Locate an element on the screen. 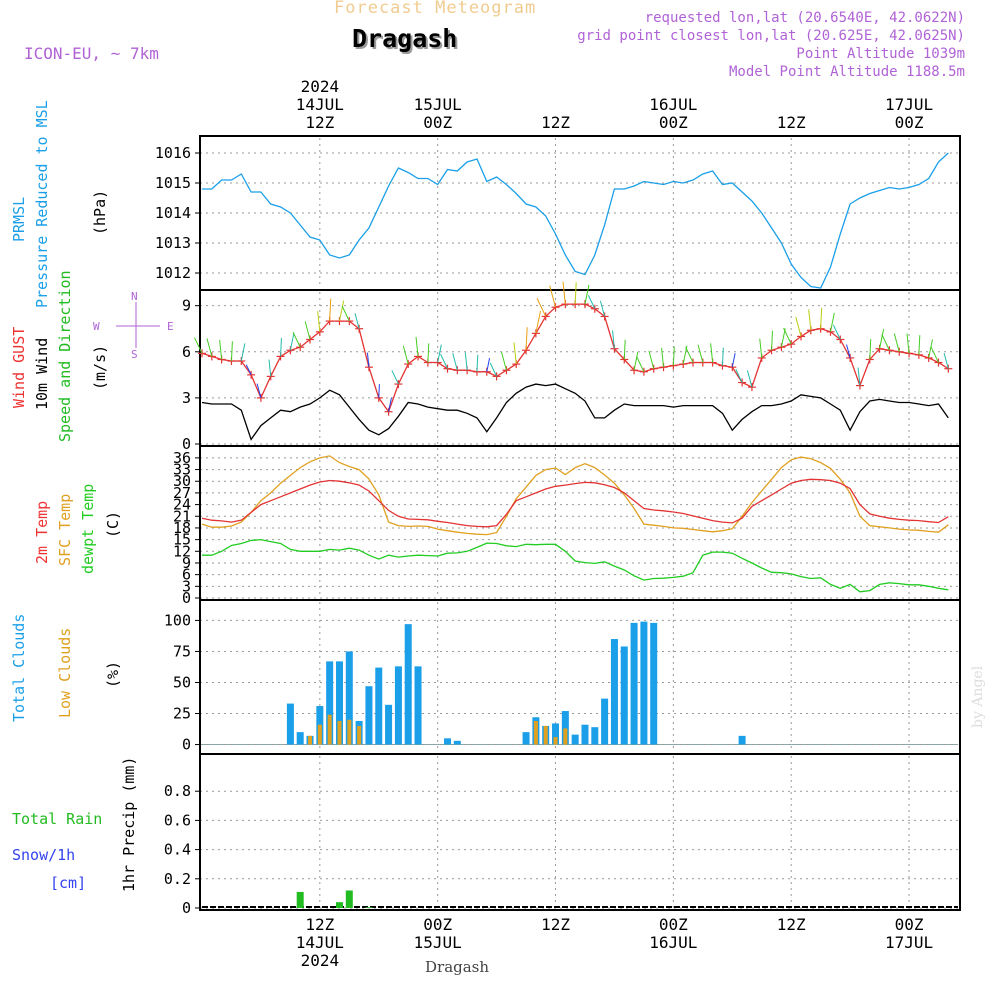 This screenshot has height=1000, width=1000. wind-label-gust: Wind GUST is located at coordinates (19, 367).